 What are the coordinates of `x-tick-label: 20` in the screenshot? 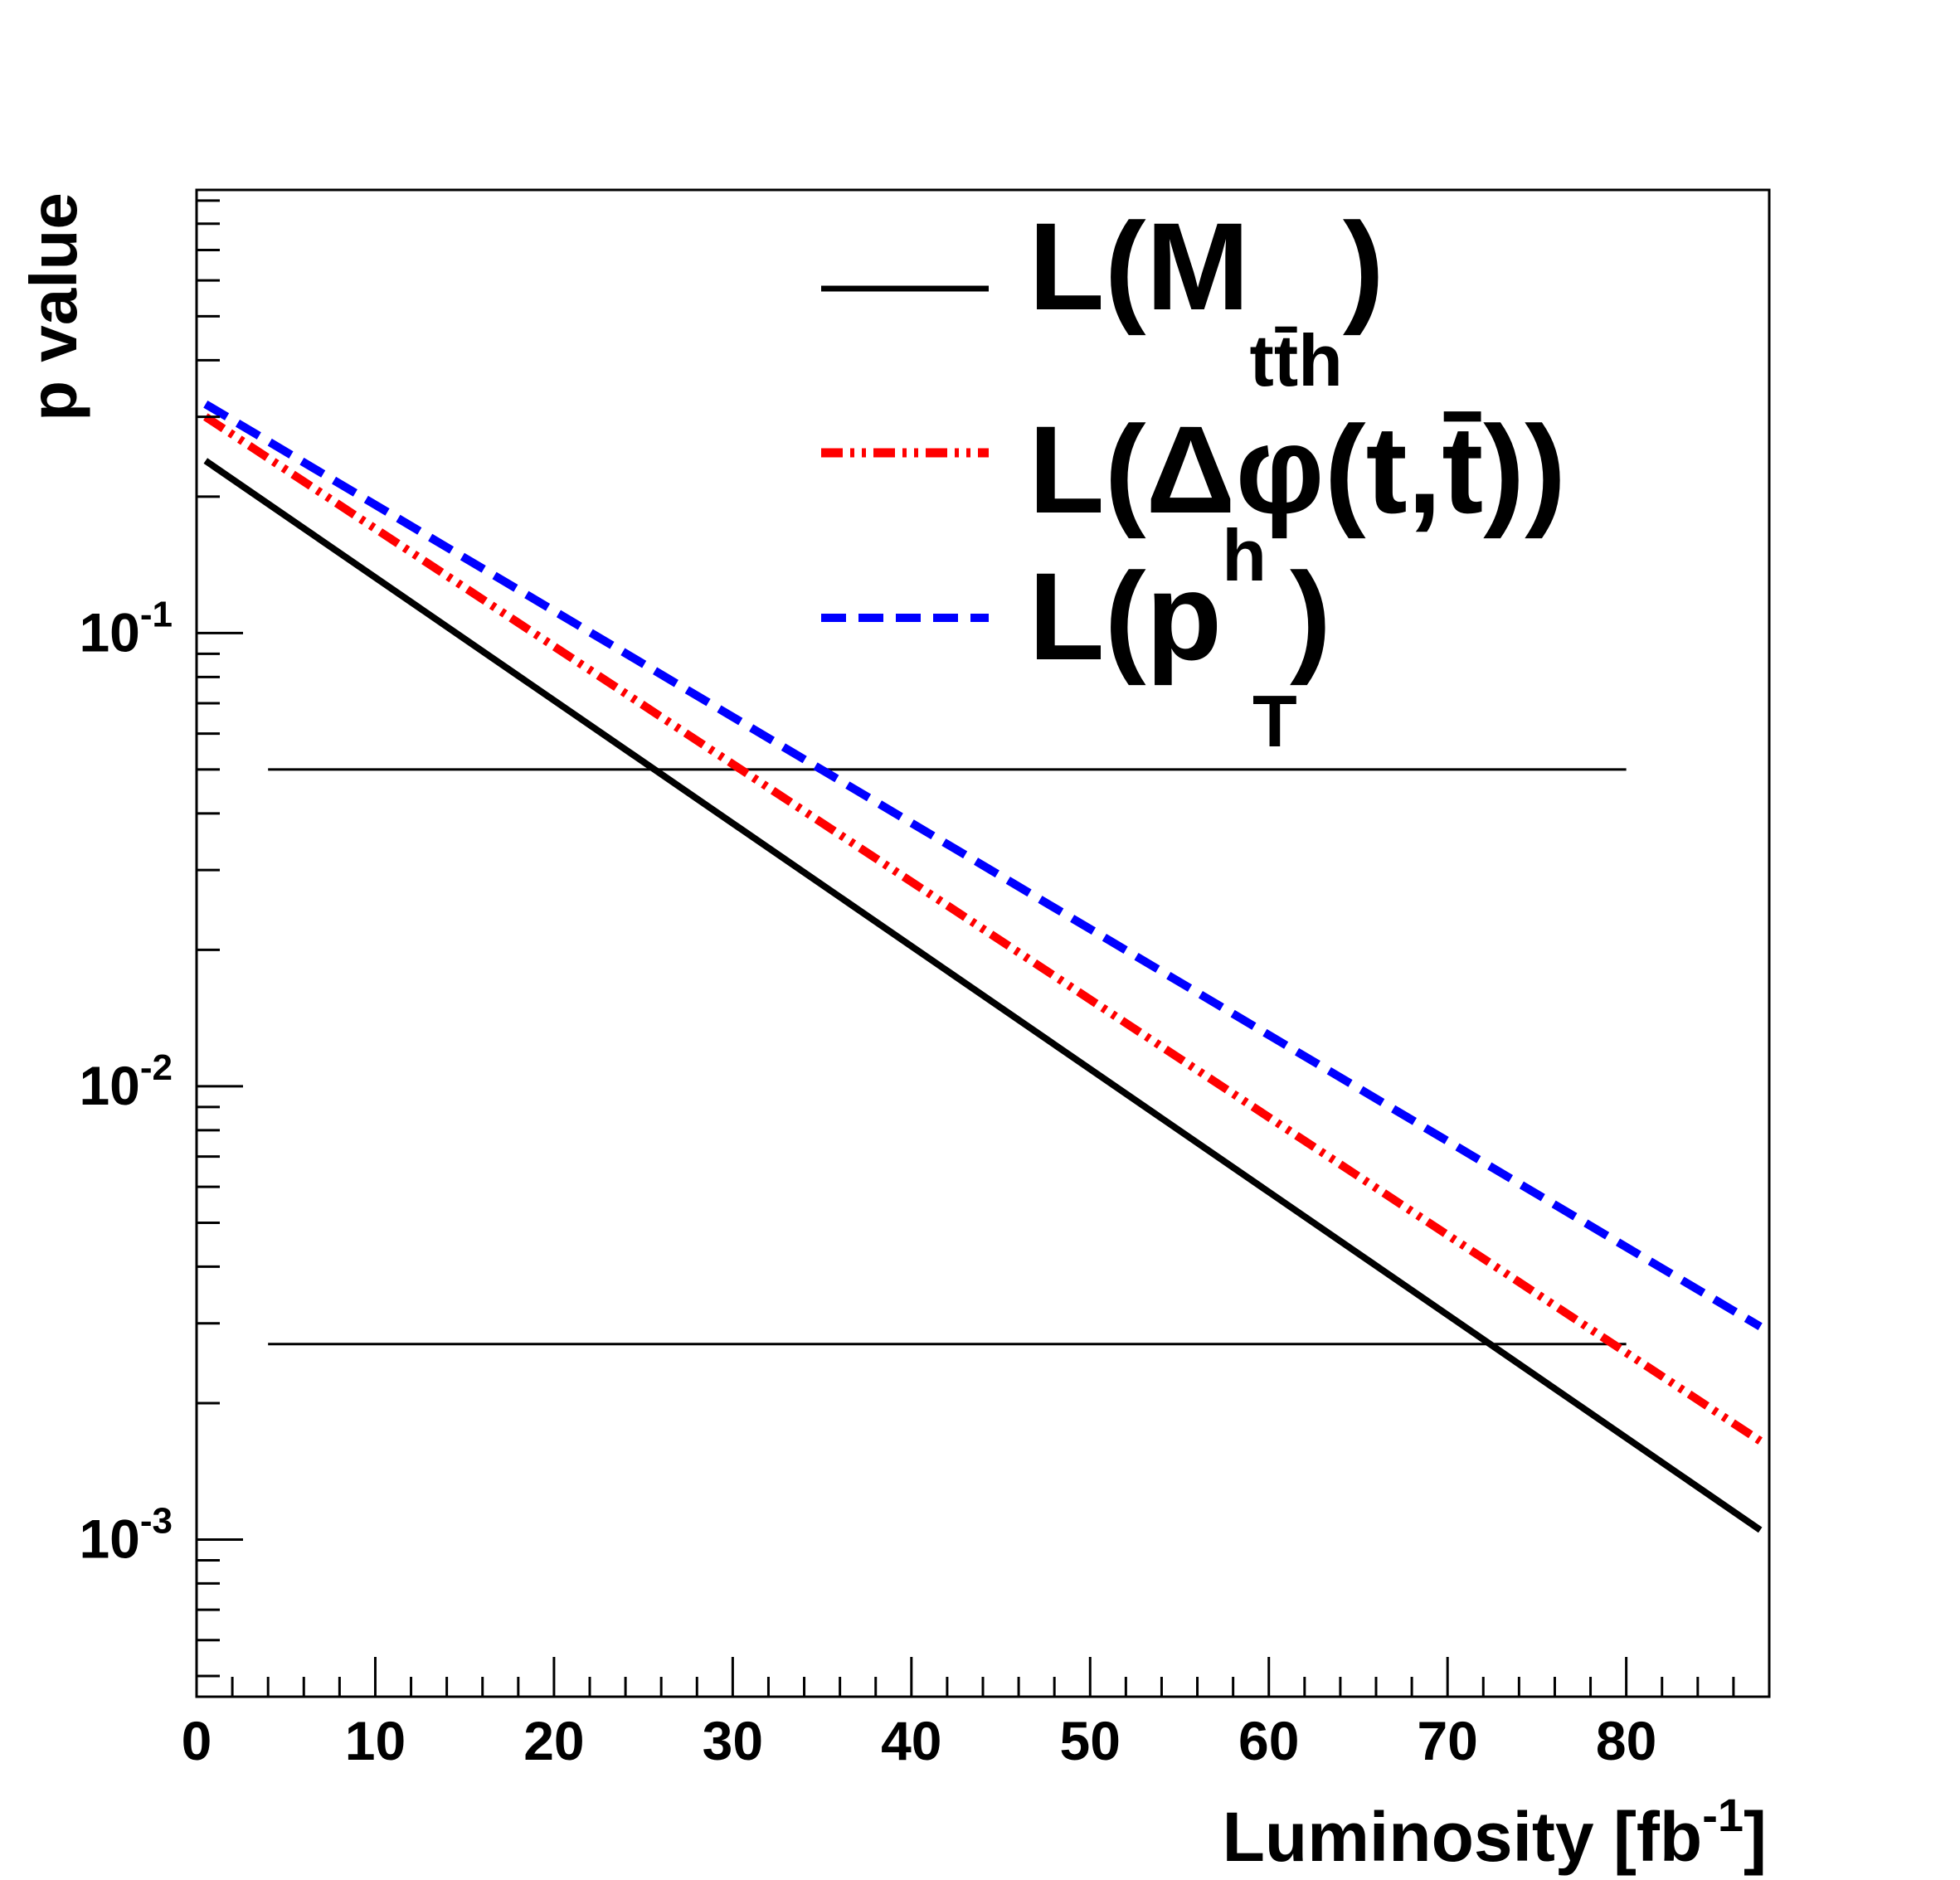 It's located at (553, 1740).